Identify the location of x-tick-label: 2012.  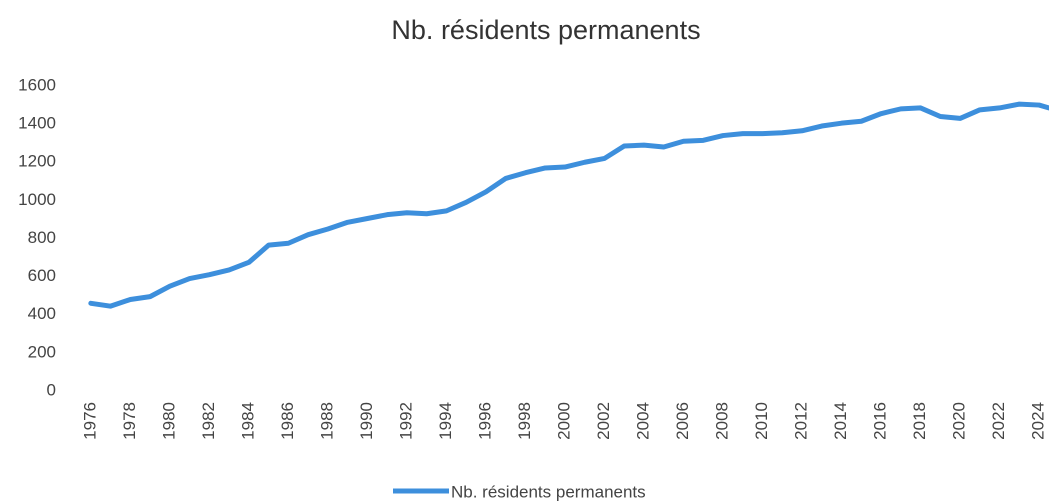
(801, 421).